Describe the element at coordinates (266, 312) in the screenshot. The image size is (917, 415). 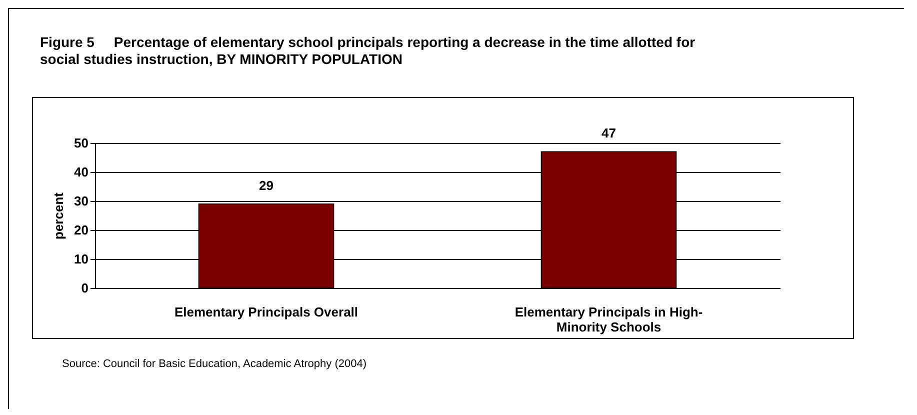
I see `x-tick-label: Elementary Principals Overall` at that location.